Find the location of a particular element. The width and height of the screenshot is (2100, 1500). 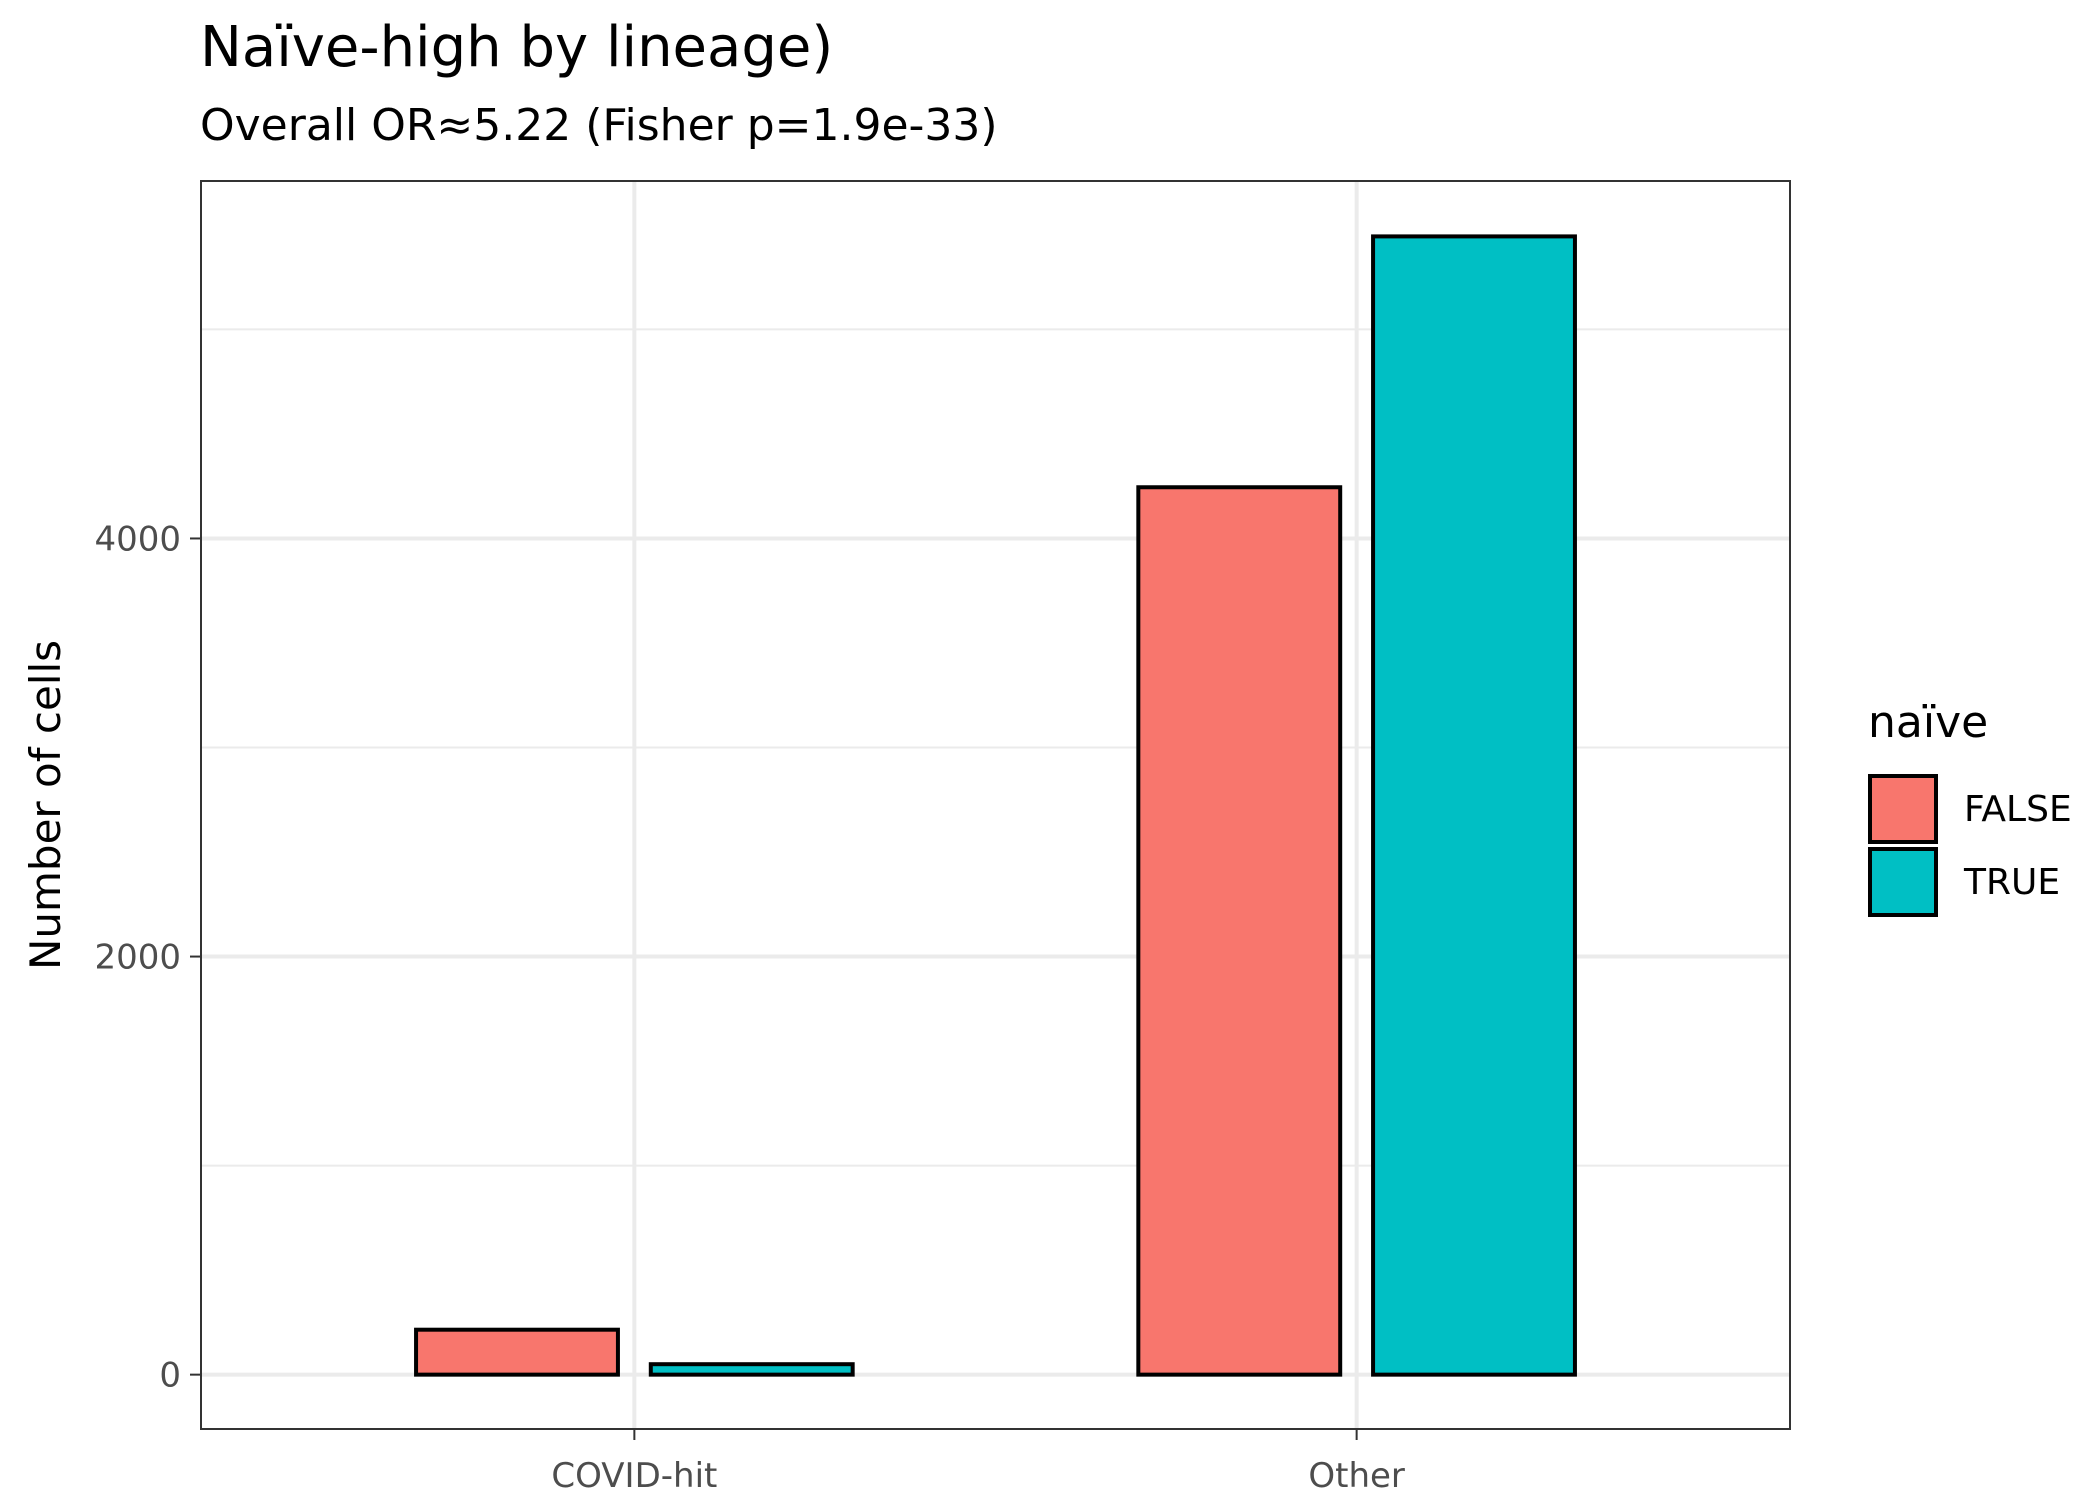

bar-true-other is located at coordinates (1474, 805).